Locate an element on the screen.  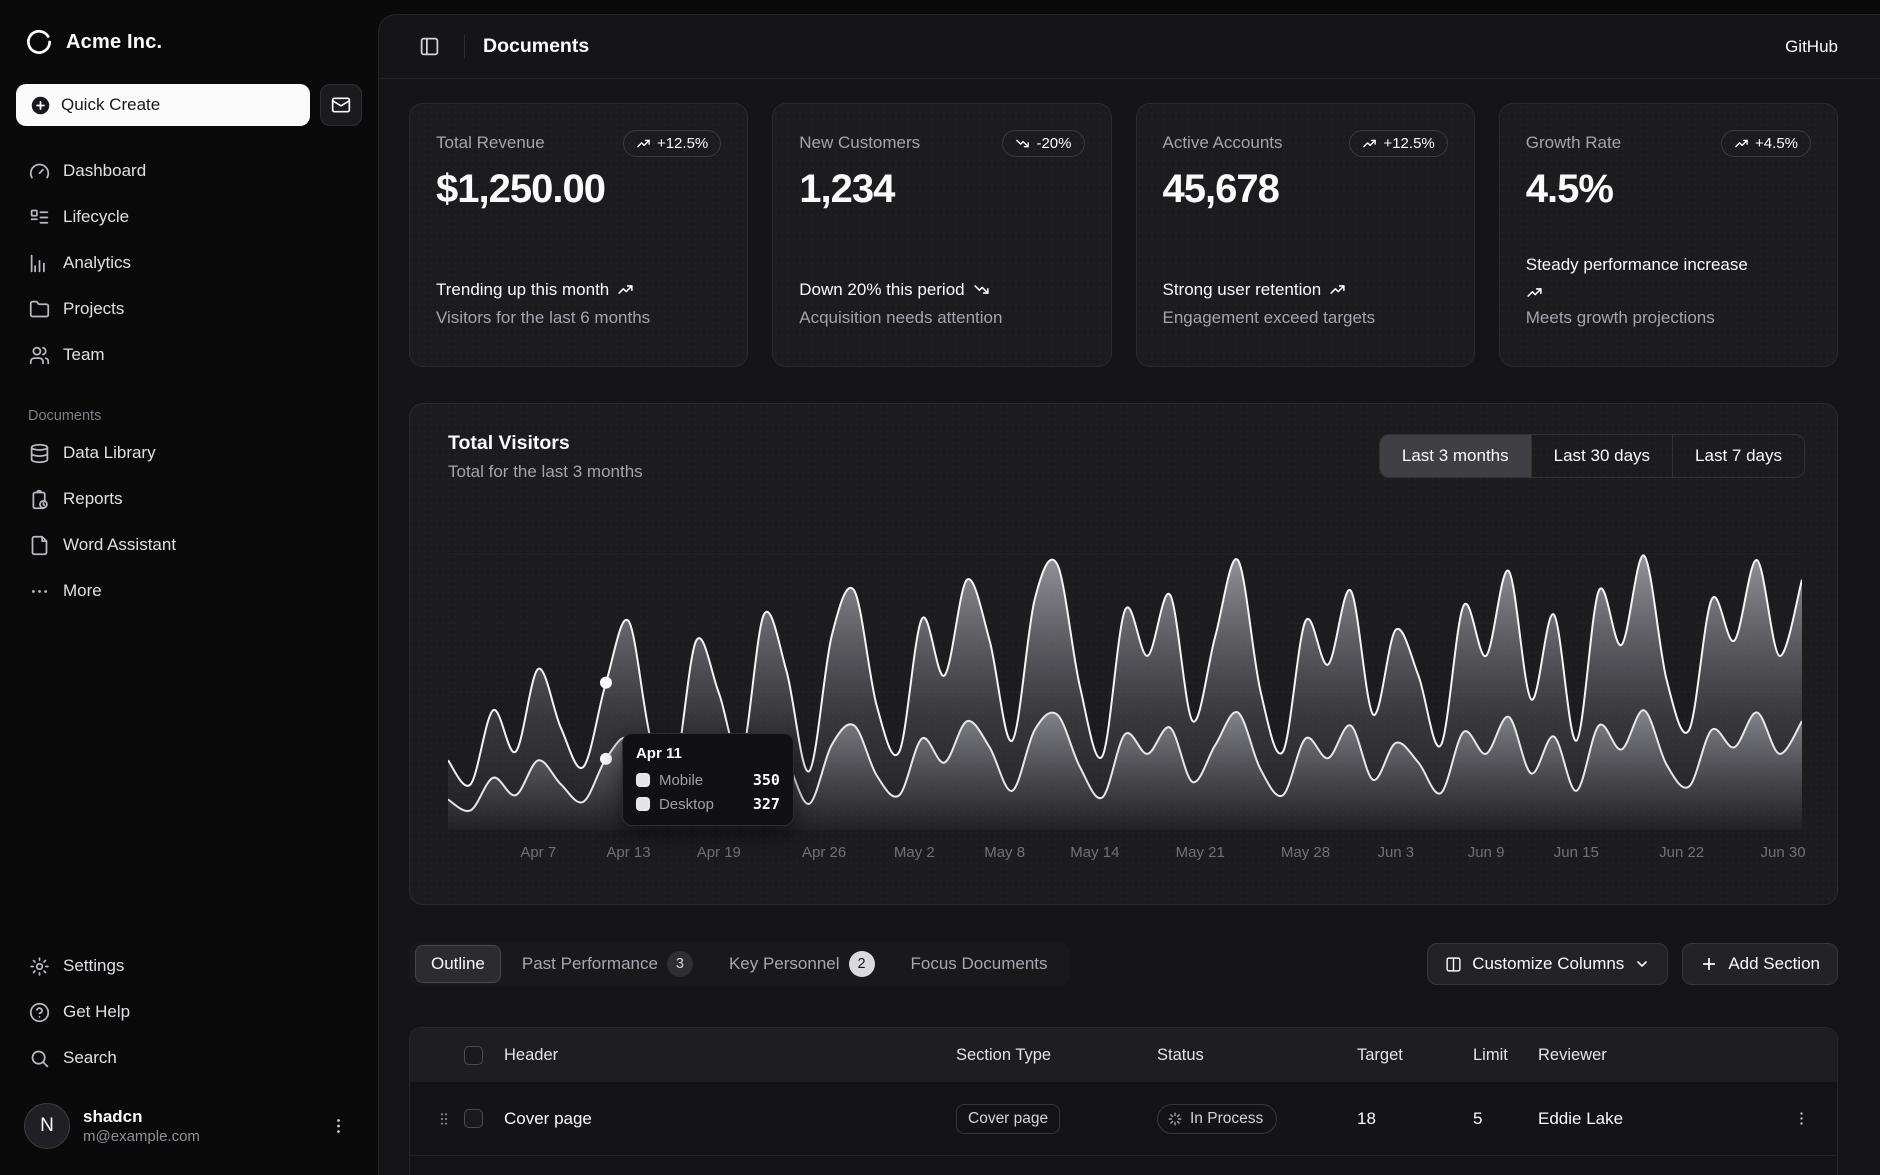
row-menu-icon is located at coordinates (1801, 1118).